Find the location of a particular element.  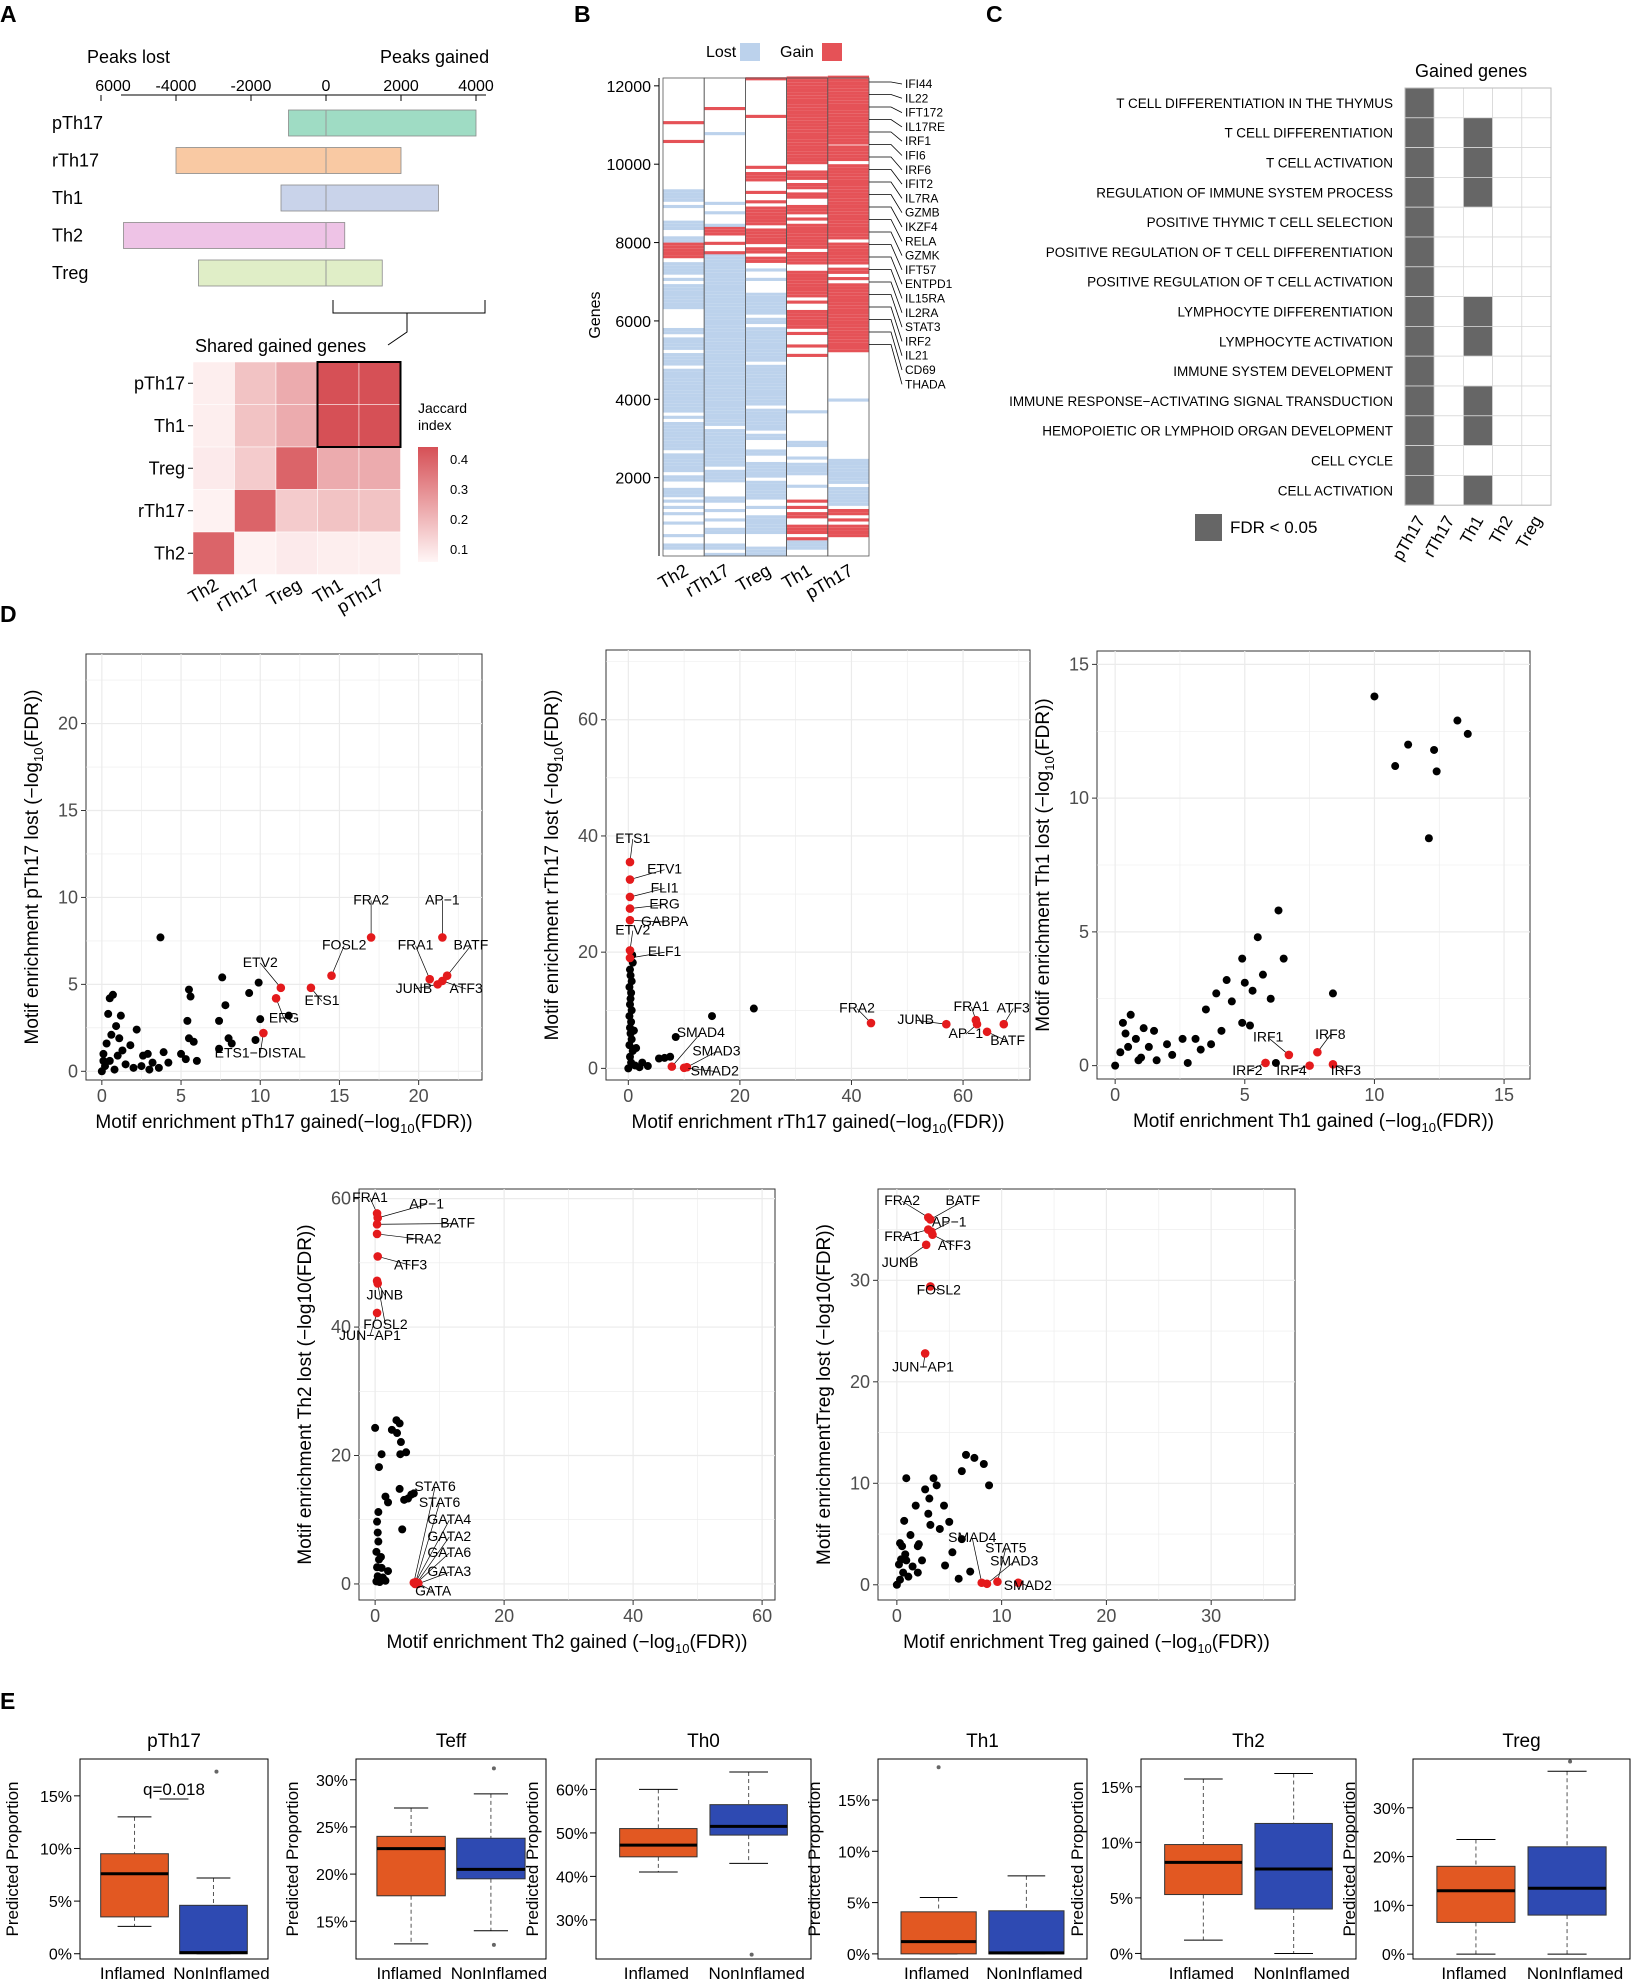

go-term-label: LYMPHOCYTE DIFFERENTIATION is located at coordinates (1285, 312).